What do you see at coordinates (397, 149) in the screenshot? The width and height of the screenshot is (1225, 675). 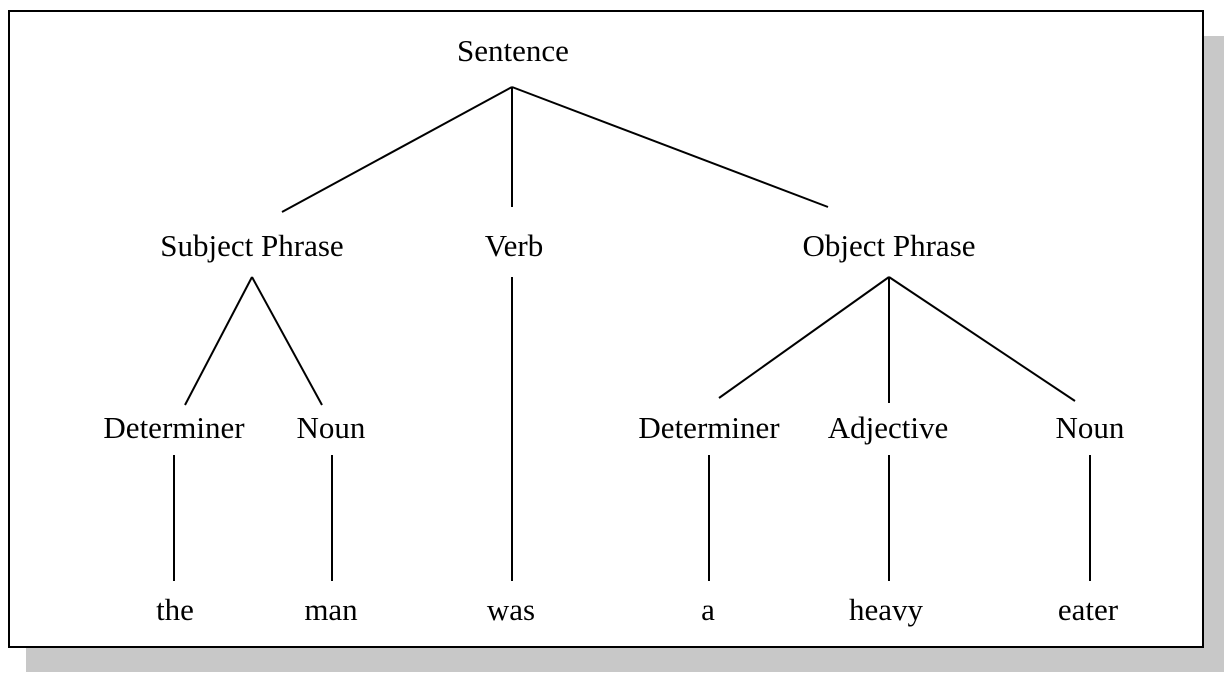 I see `edge-sentence-subject` at bounding box center [397, 149].